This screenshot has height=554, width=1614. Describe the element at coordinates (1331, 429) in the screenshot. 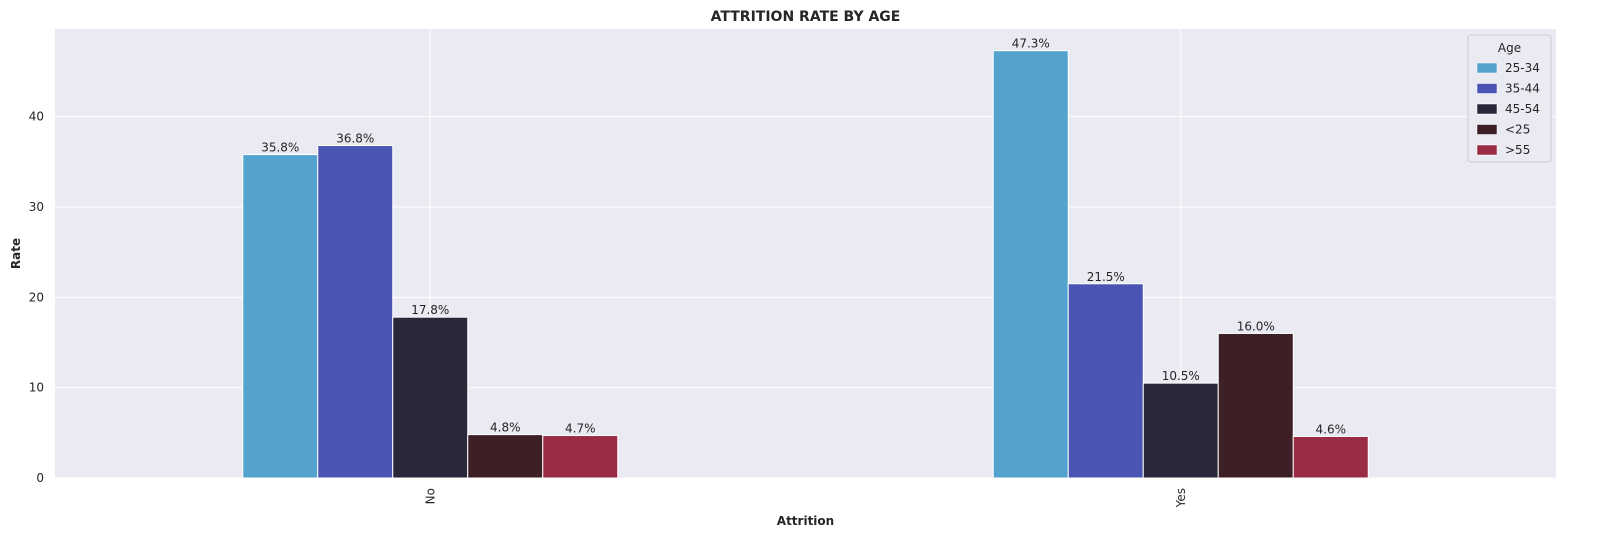

I see `bar-value-label: 4.6%` at that location.